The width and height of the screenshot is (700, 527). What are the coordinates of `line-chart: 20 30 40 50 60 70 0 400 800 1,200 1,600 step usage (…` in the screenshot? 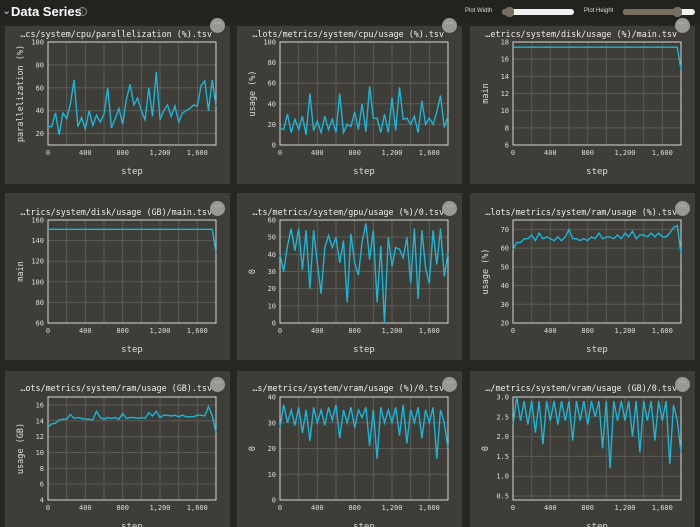 It's located at (581, 287).